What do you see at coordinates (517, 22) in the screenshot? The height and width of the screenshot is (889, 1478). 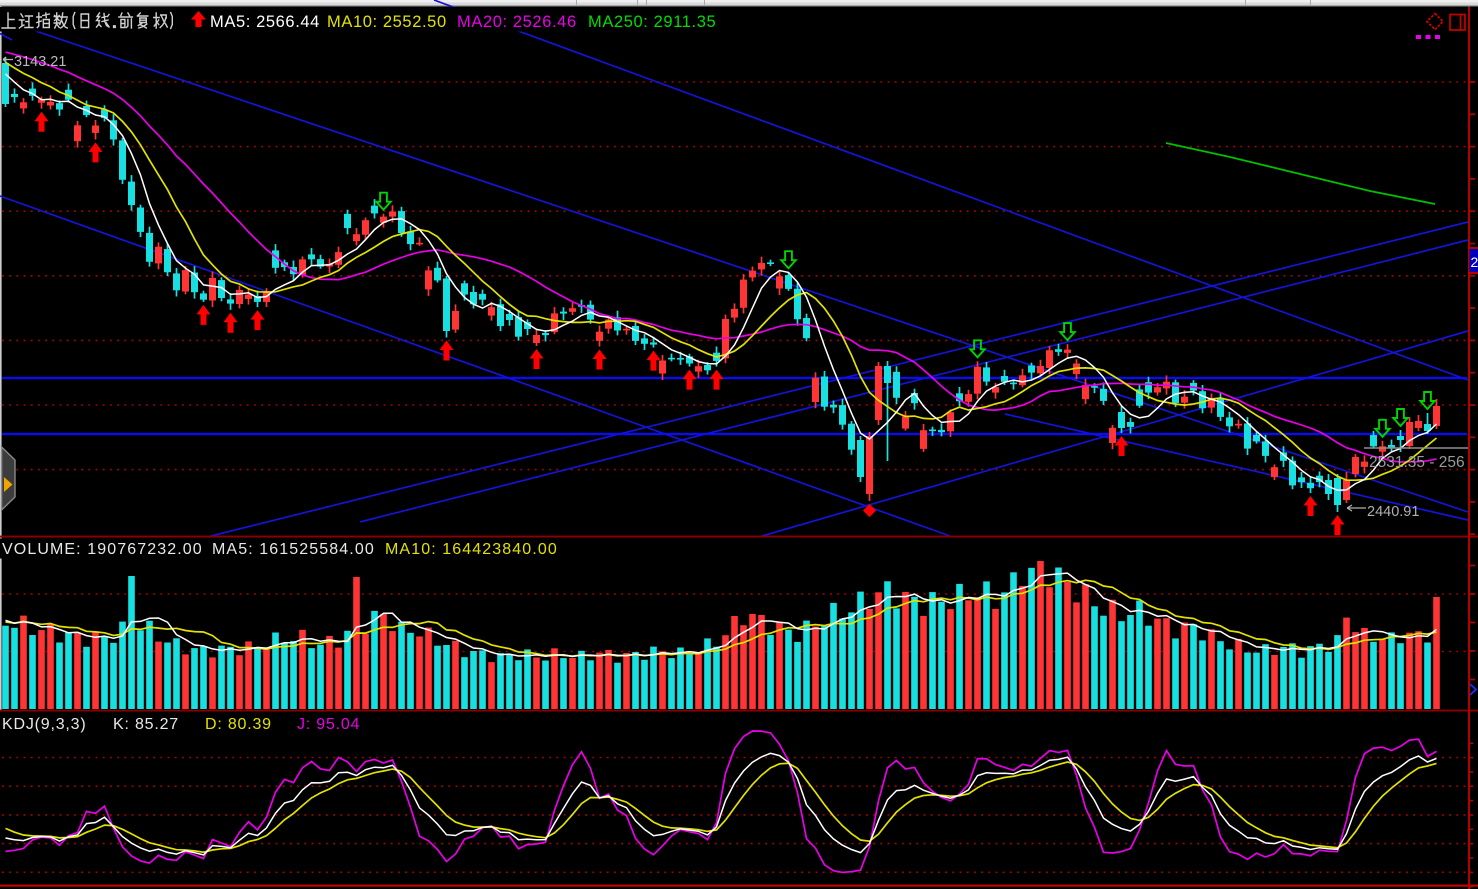 I see `svg-text: MA20: 2526.46` at bounding box center [517, 22].